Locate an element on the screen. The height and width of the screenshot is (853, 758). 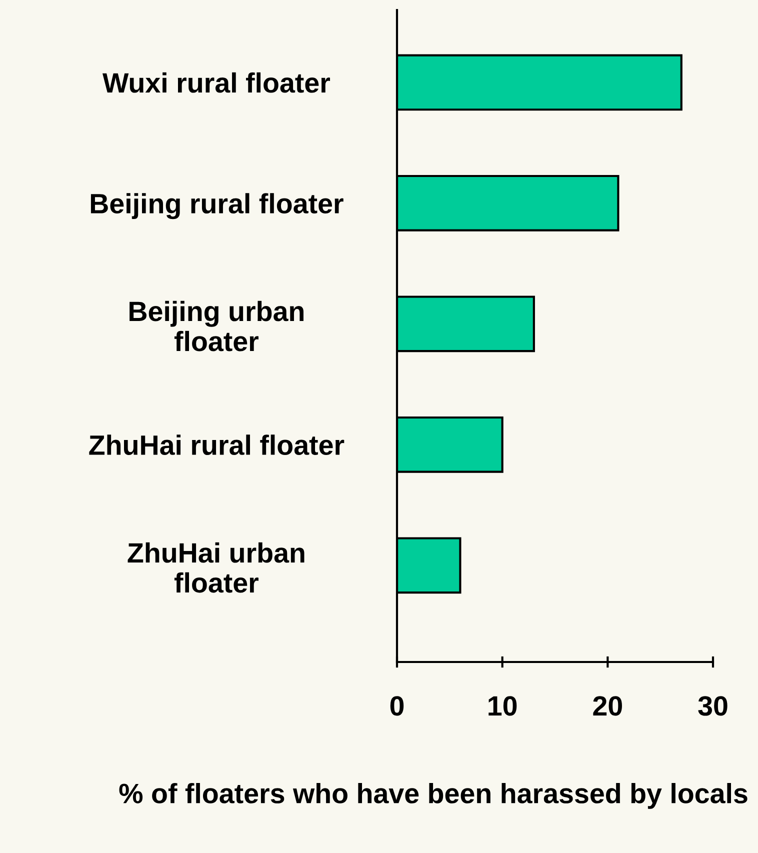
x-tick-label: 20 is located at coordinates (607, 706).